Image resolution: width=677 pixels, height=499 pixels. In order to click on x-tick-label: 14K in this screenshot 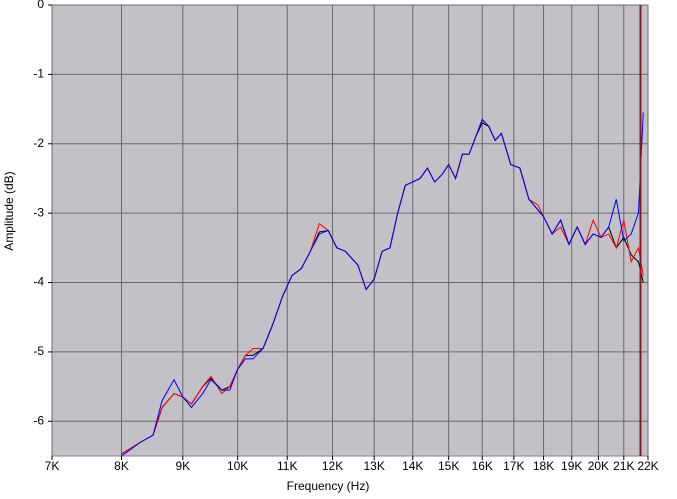, I will do `click(412, 466)`.